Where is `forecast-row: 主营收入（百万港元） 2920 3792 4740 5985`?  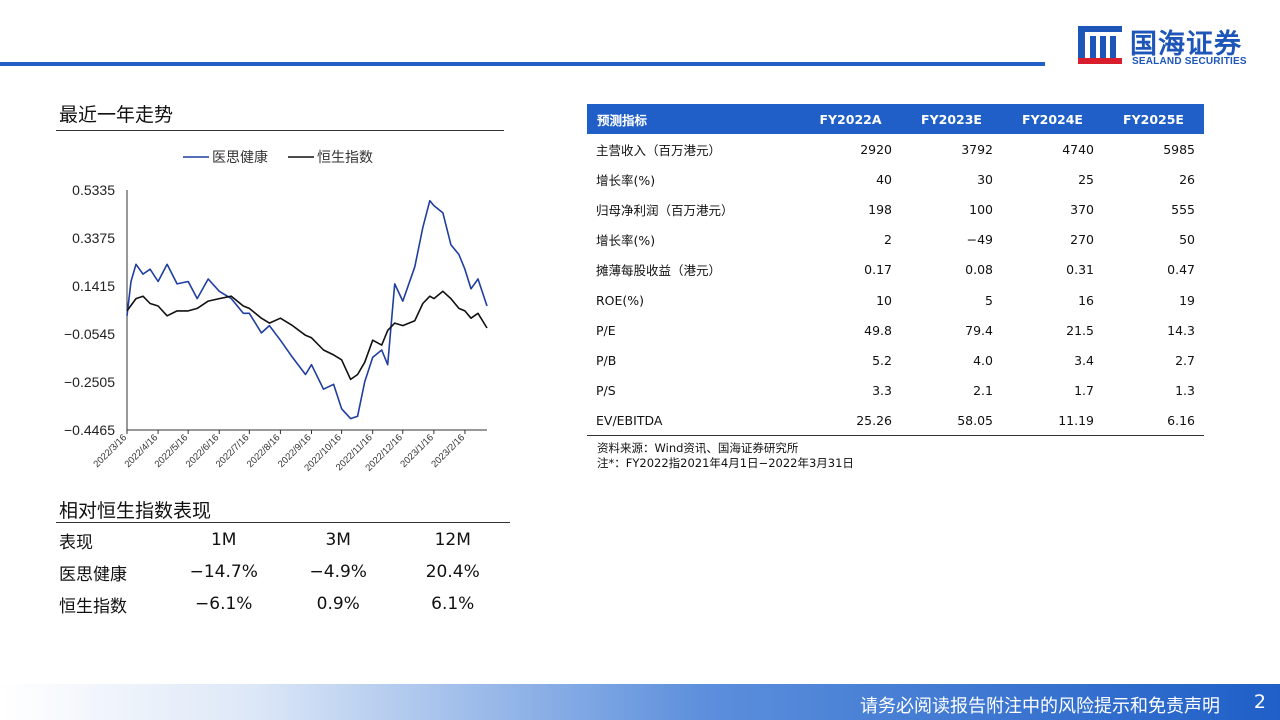 forecast-row: 主营收入（百万港元） 2920 3792 4740 5985 is located at coordinates (895, 149).